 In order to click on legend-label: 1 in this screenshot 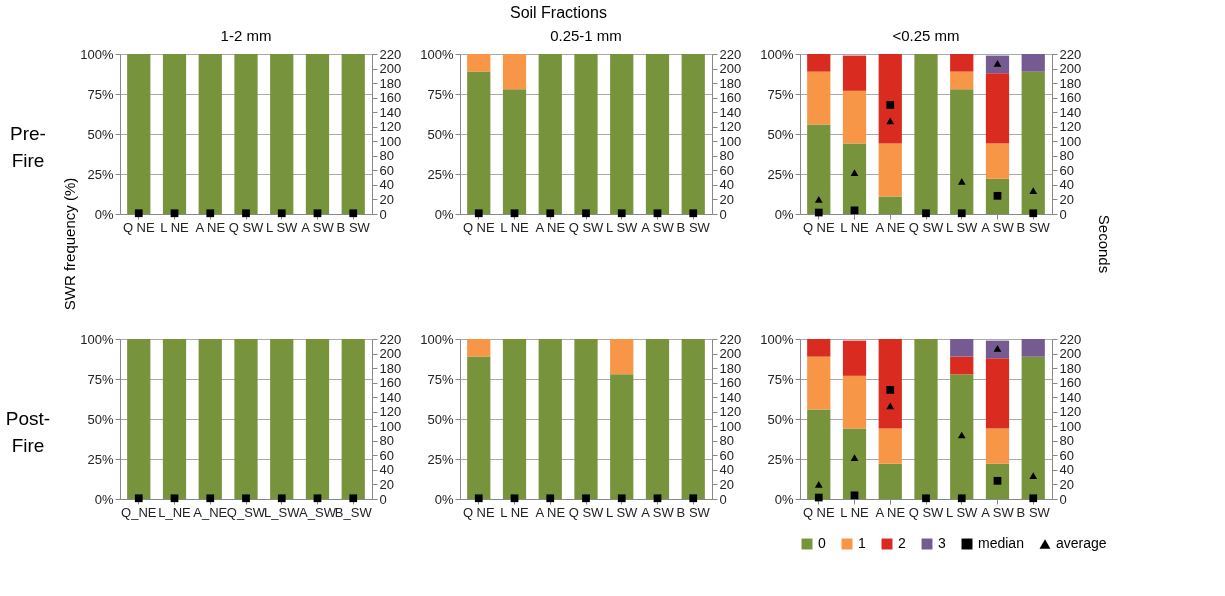, I will do `click(862, 543)`.